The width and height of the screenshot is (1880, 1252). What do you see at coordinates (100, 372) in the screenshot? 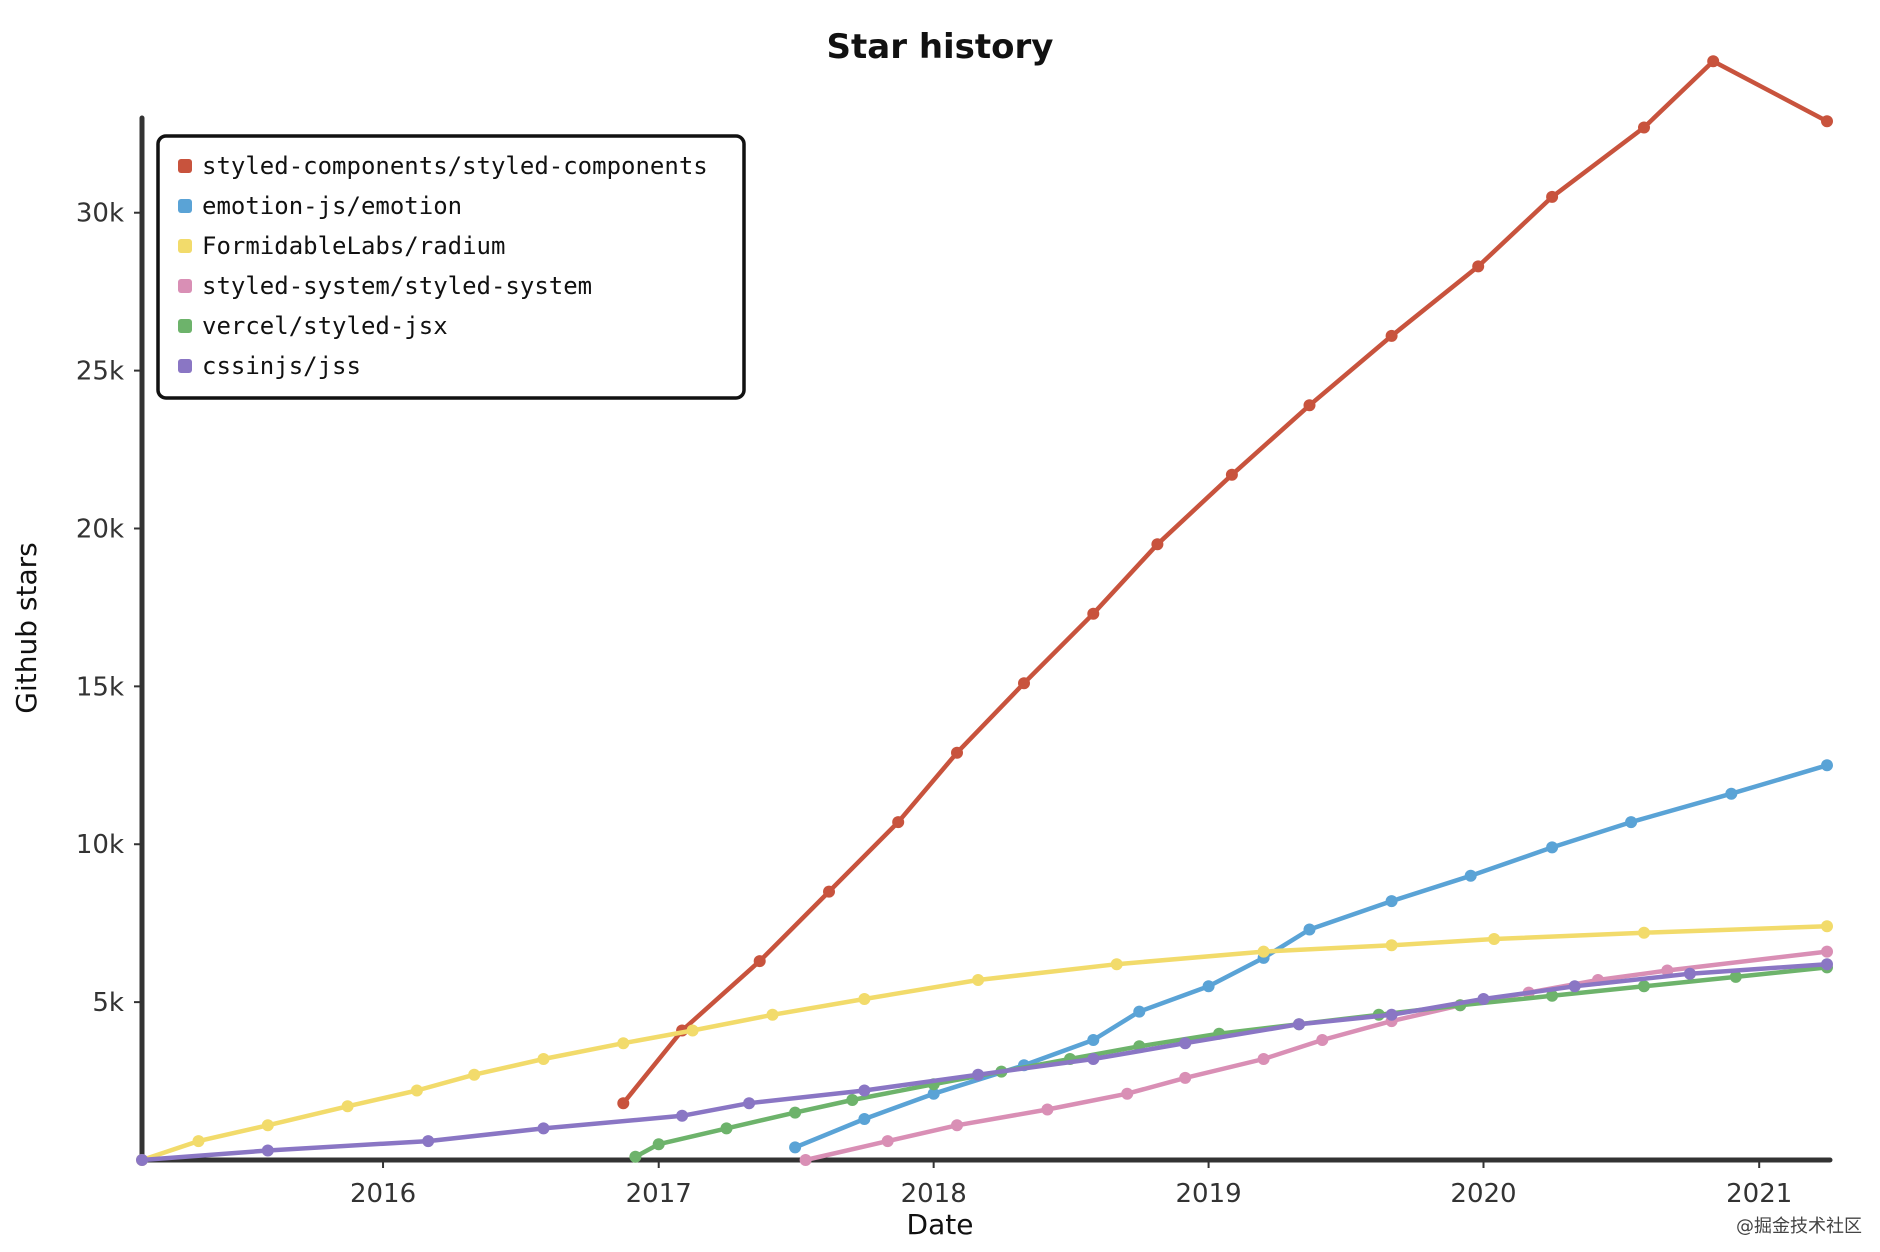
I see `y-tick-label: 25k` at bounding box center [100, 372].